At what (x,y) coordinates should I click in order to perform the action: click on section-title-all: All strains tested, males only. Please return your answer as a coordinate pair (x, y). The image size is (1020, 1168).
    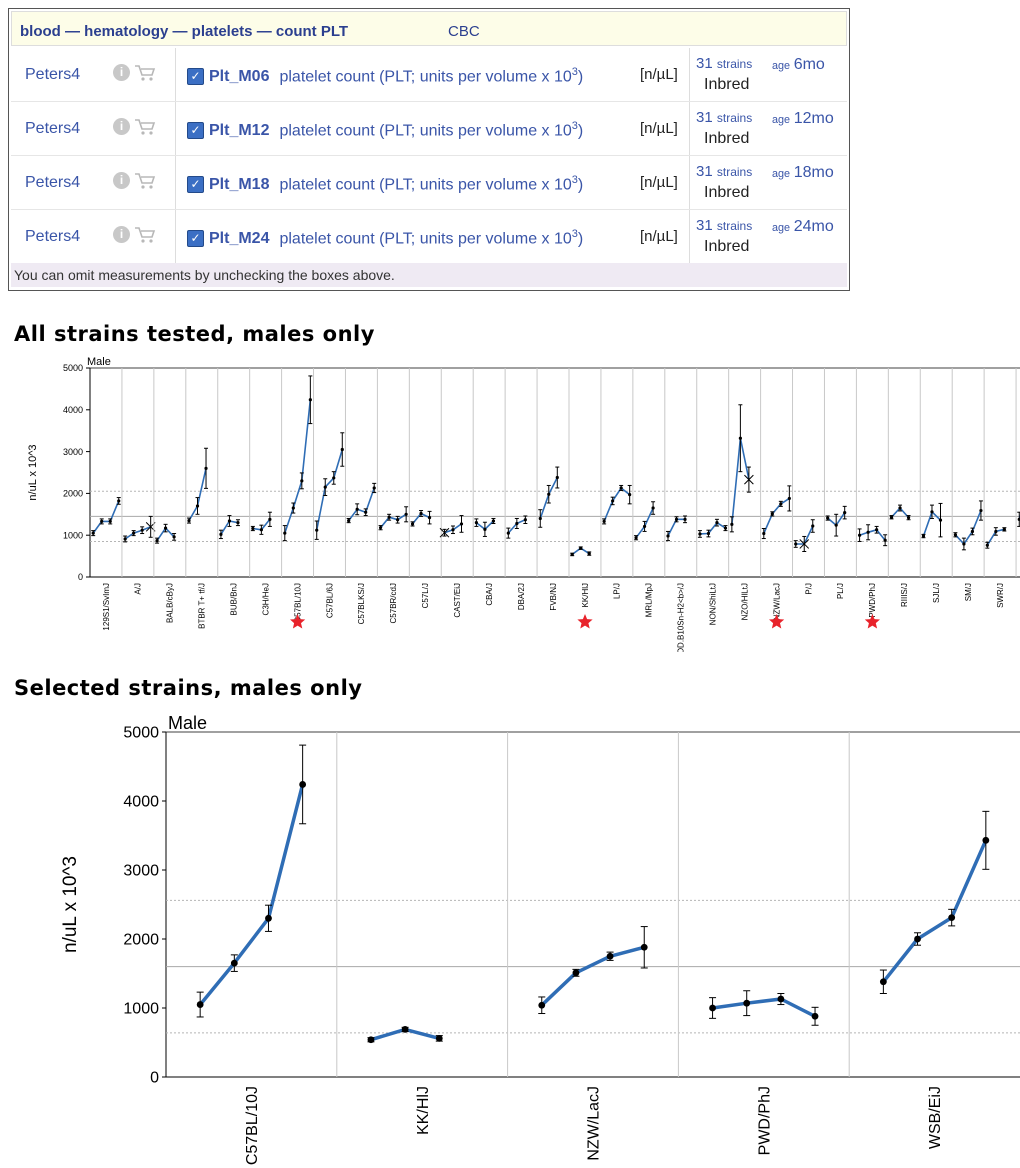
    Looking at the image, I should click on (194, 334).